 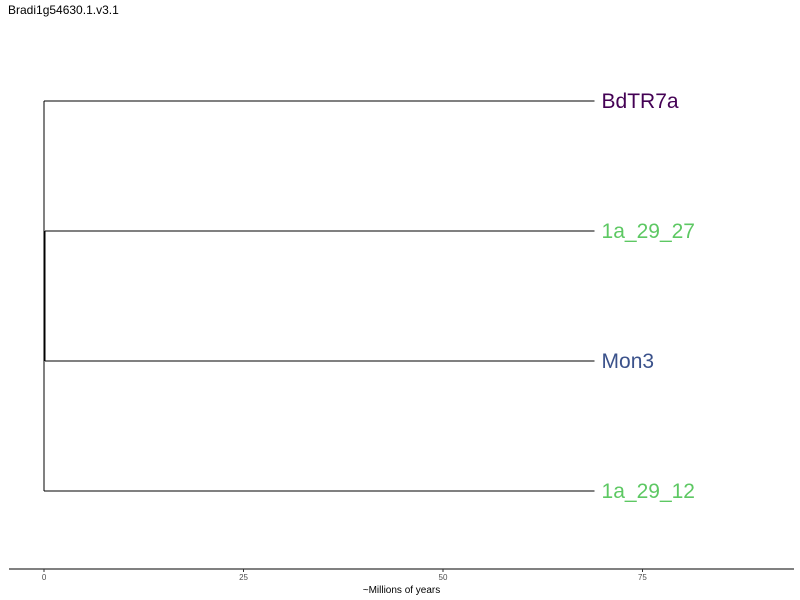 What do you see at coordinates (443, 577) in the screenshot?
I see `x-tick-label: 50` at bounding box center [443, 577].